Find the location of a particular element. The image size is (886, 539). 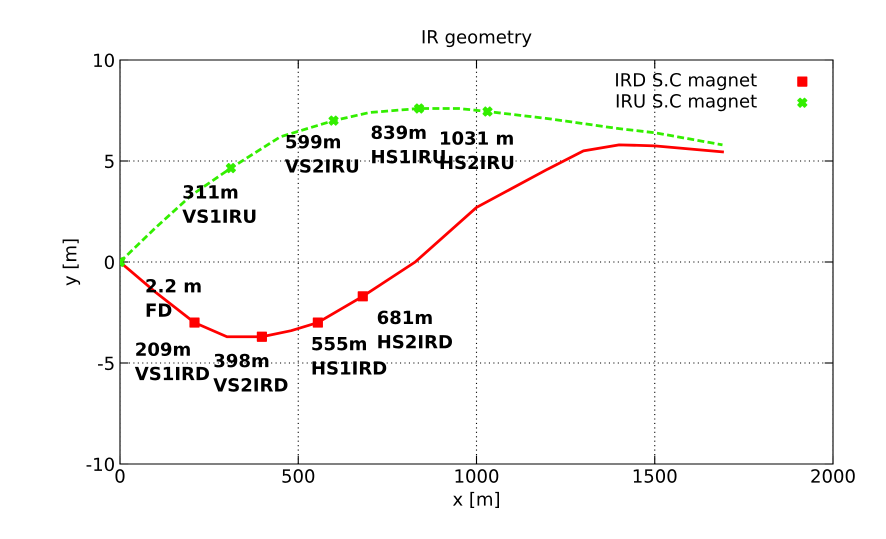

x-tick-label: 1500 is located at coordinates (655, 476).